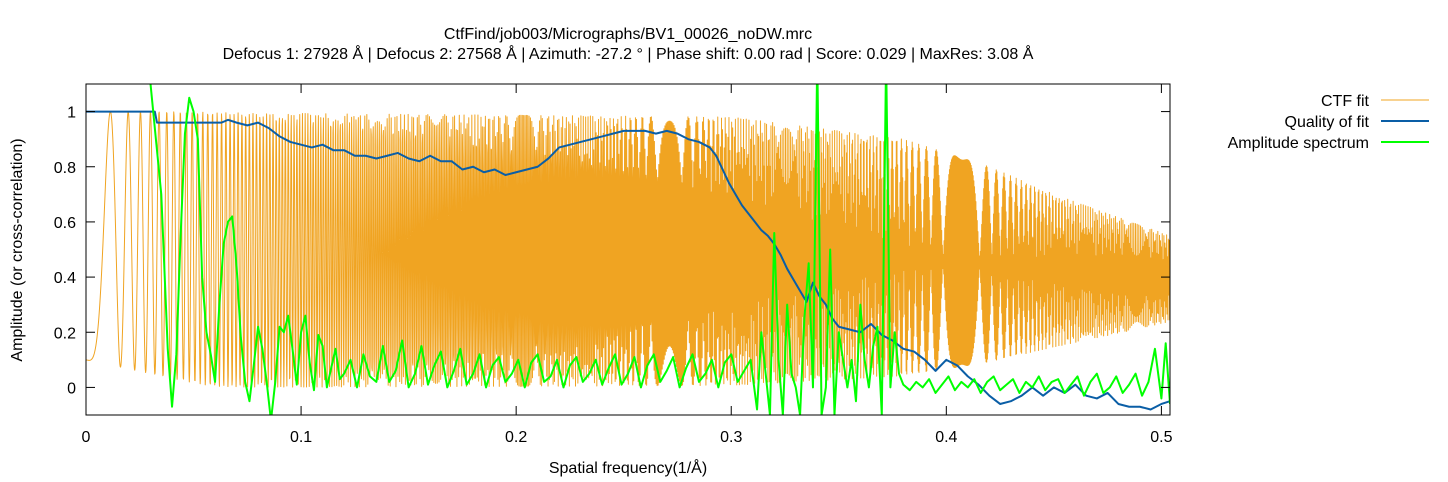  Describe the element at coordinates (1345, 101) in the screenshot. I see `legend-label: CTF fit` at that location.